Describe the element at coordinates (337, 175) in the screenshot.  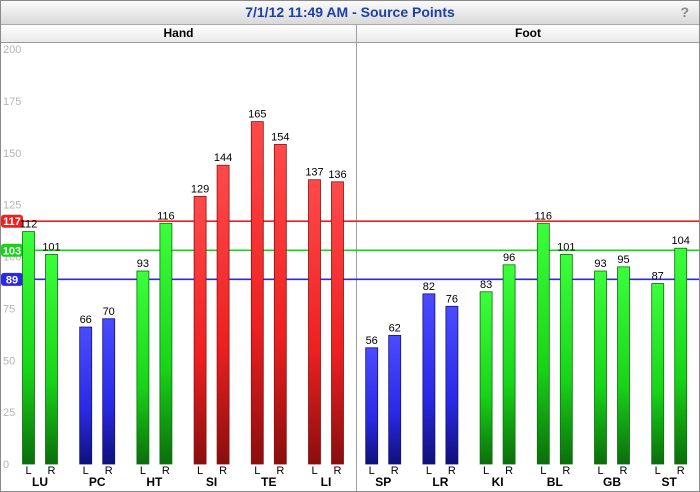
I see `data-label: 136` at that location.